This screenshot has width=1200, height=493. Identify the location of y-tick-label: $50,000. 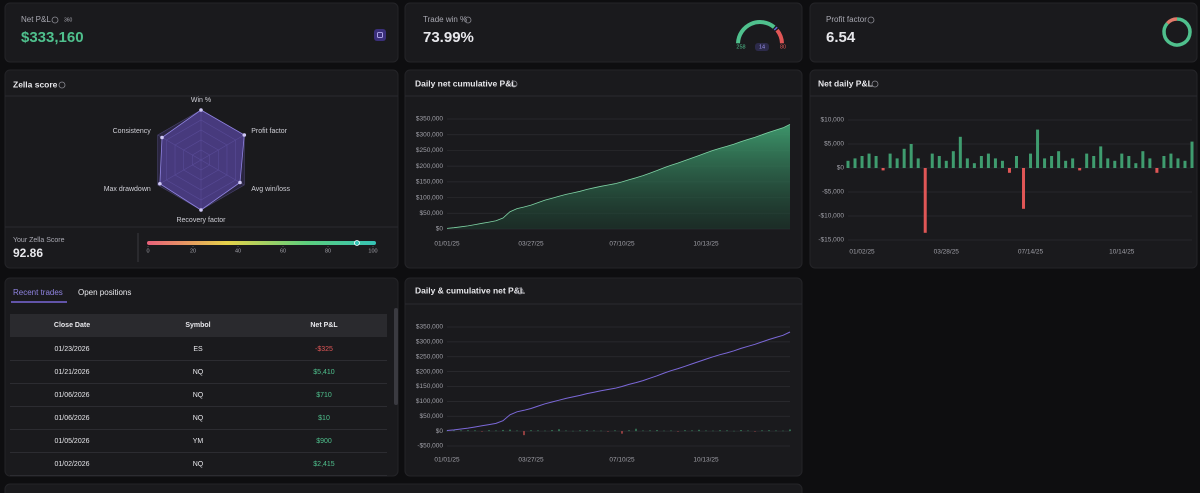
(432, 416).